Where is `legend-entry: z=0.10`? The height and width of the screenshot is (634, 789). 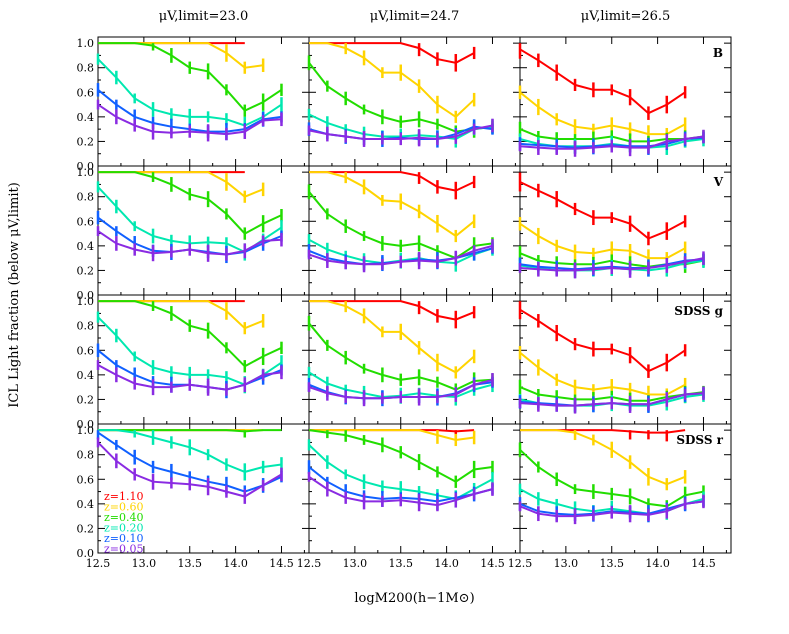 legend-entry: z=0.10 is located at coordinates (124, 538).